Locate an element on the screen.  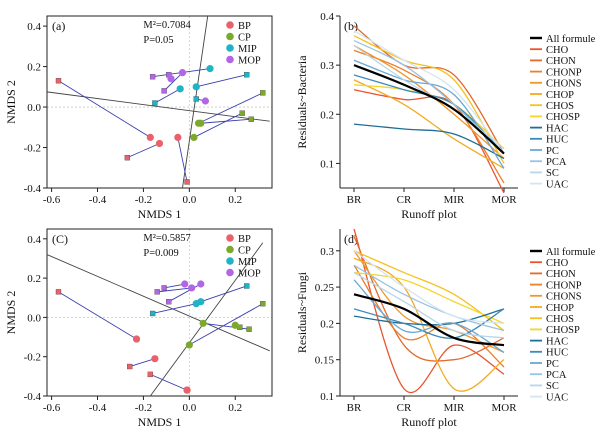
series-line-all-formule is located at coordinates (429, 109).